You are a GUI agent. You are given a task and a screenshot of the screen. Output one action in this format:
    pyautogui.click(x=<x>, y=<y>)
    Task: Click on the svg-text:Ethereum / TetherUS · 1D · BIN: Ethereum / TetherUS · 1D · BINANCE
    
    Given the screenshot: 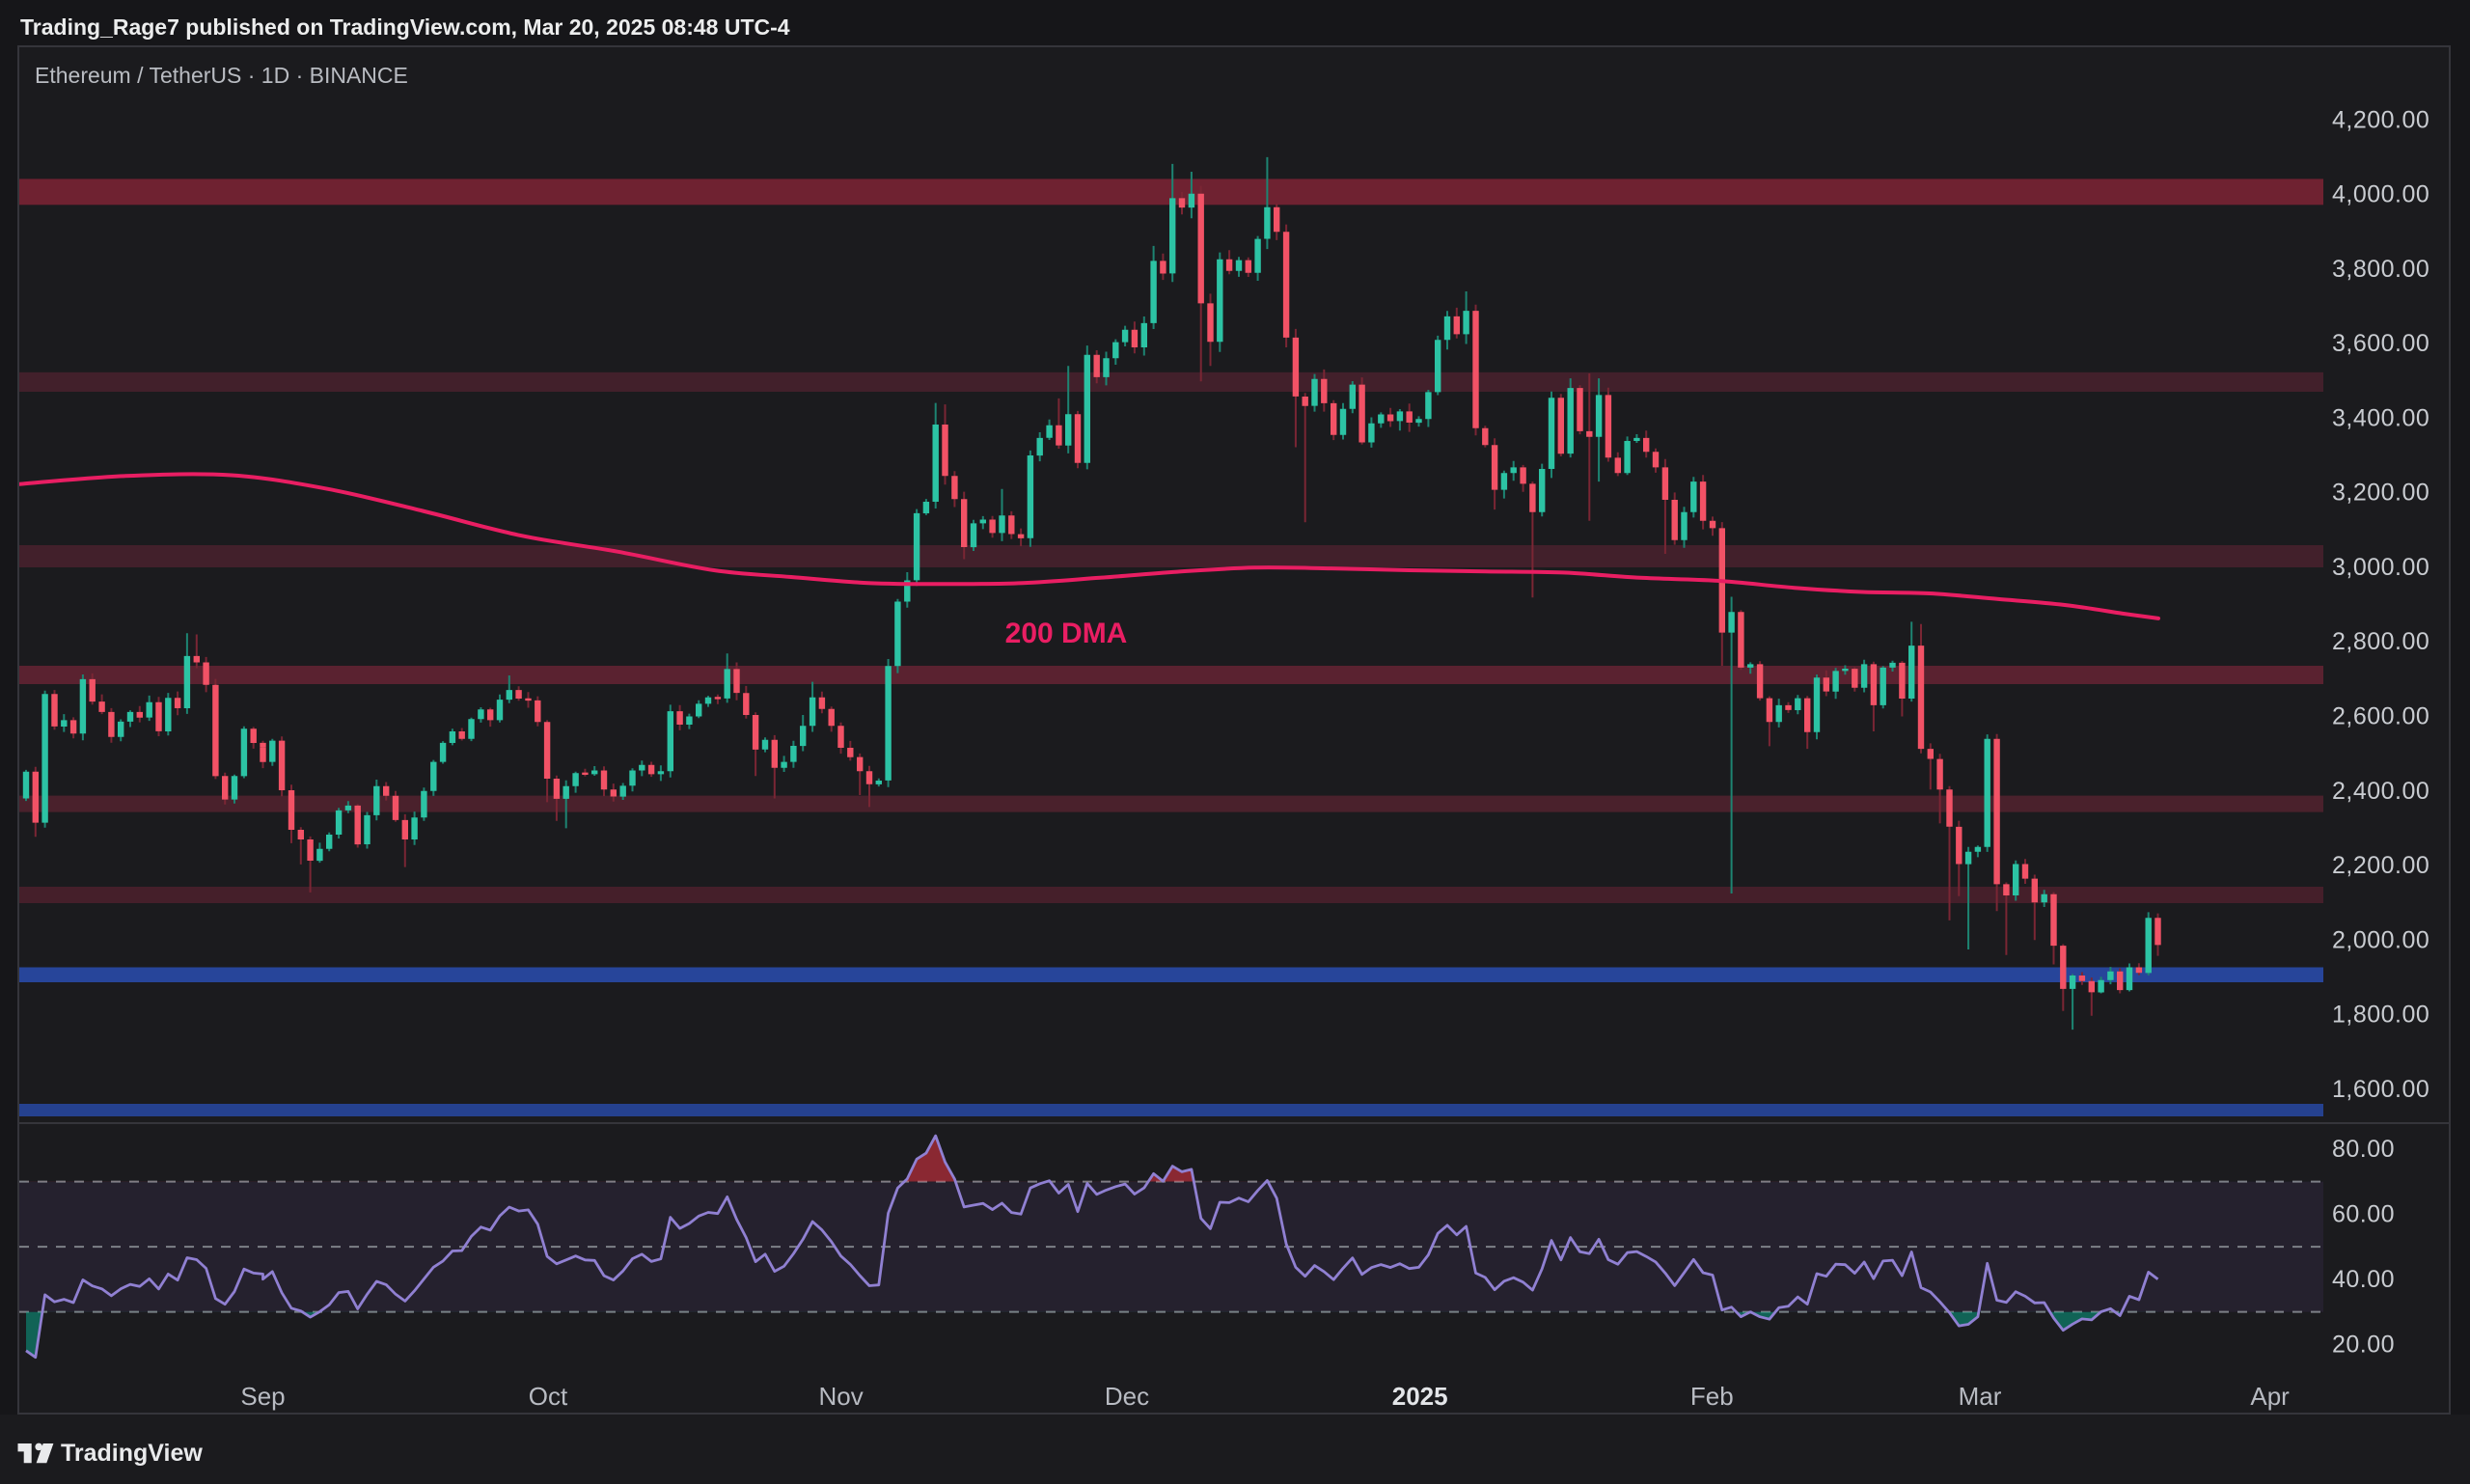 What is the action you would take?
    pyautogui.click(x=221, y=75)
    